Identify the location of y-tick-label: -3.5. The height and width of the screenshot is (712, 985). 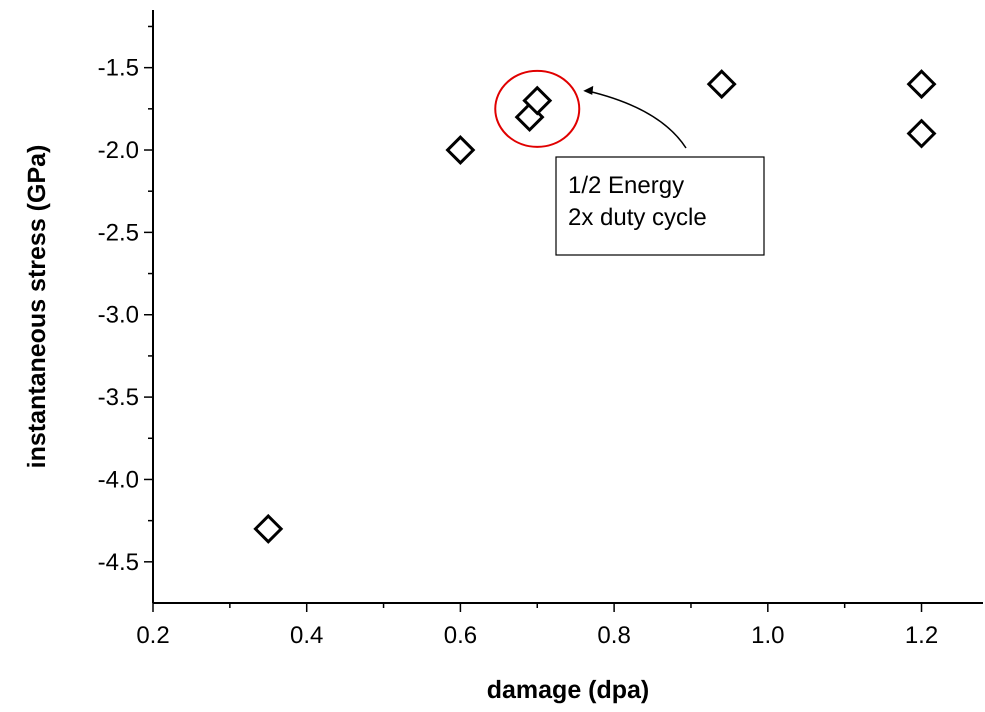
(118, 398).